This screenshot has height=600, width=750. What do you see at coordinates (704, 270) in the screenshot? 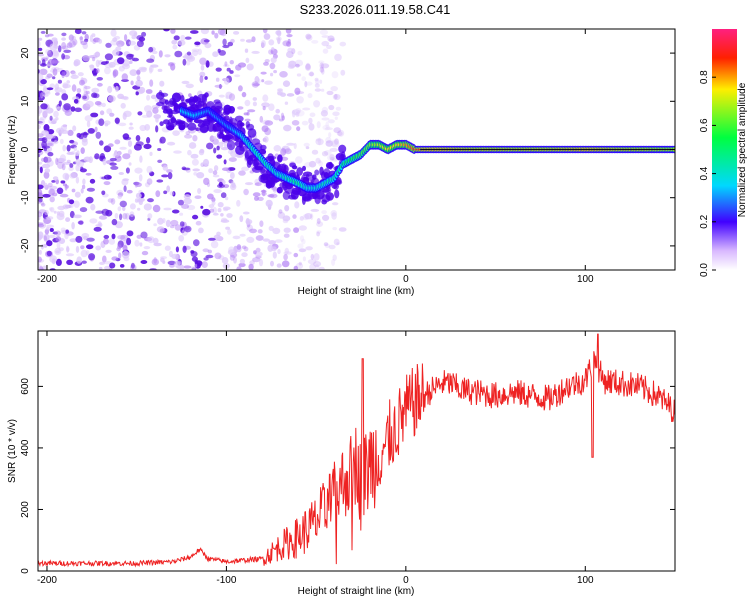
I see `colorbar-tick-label: 0.0` at bounding box center [704, 270].